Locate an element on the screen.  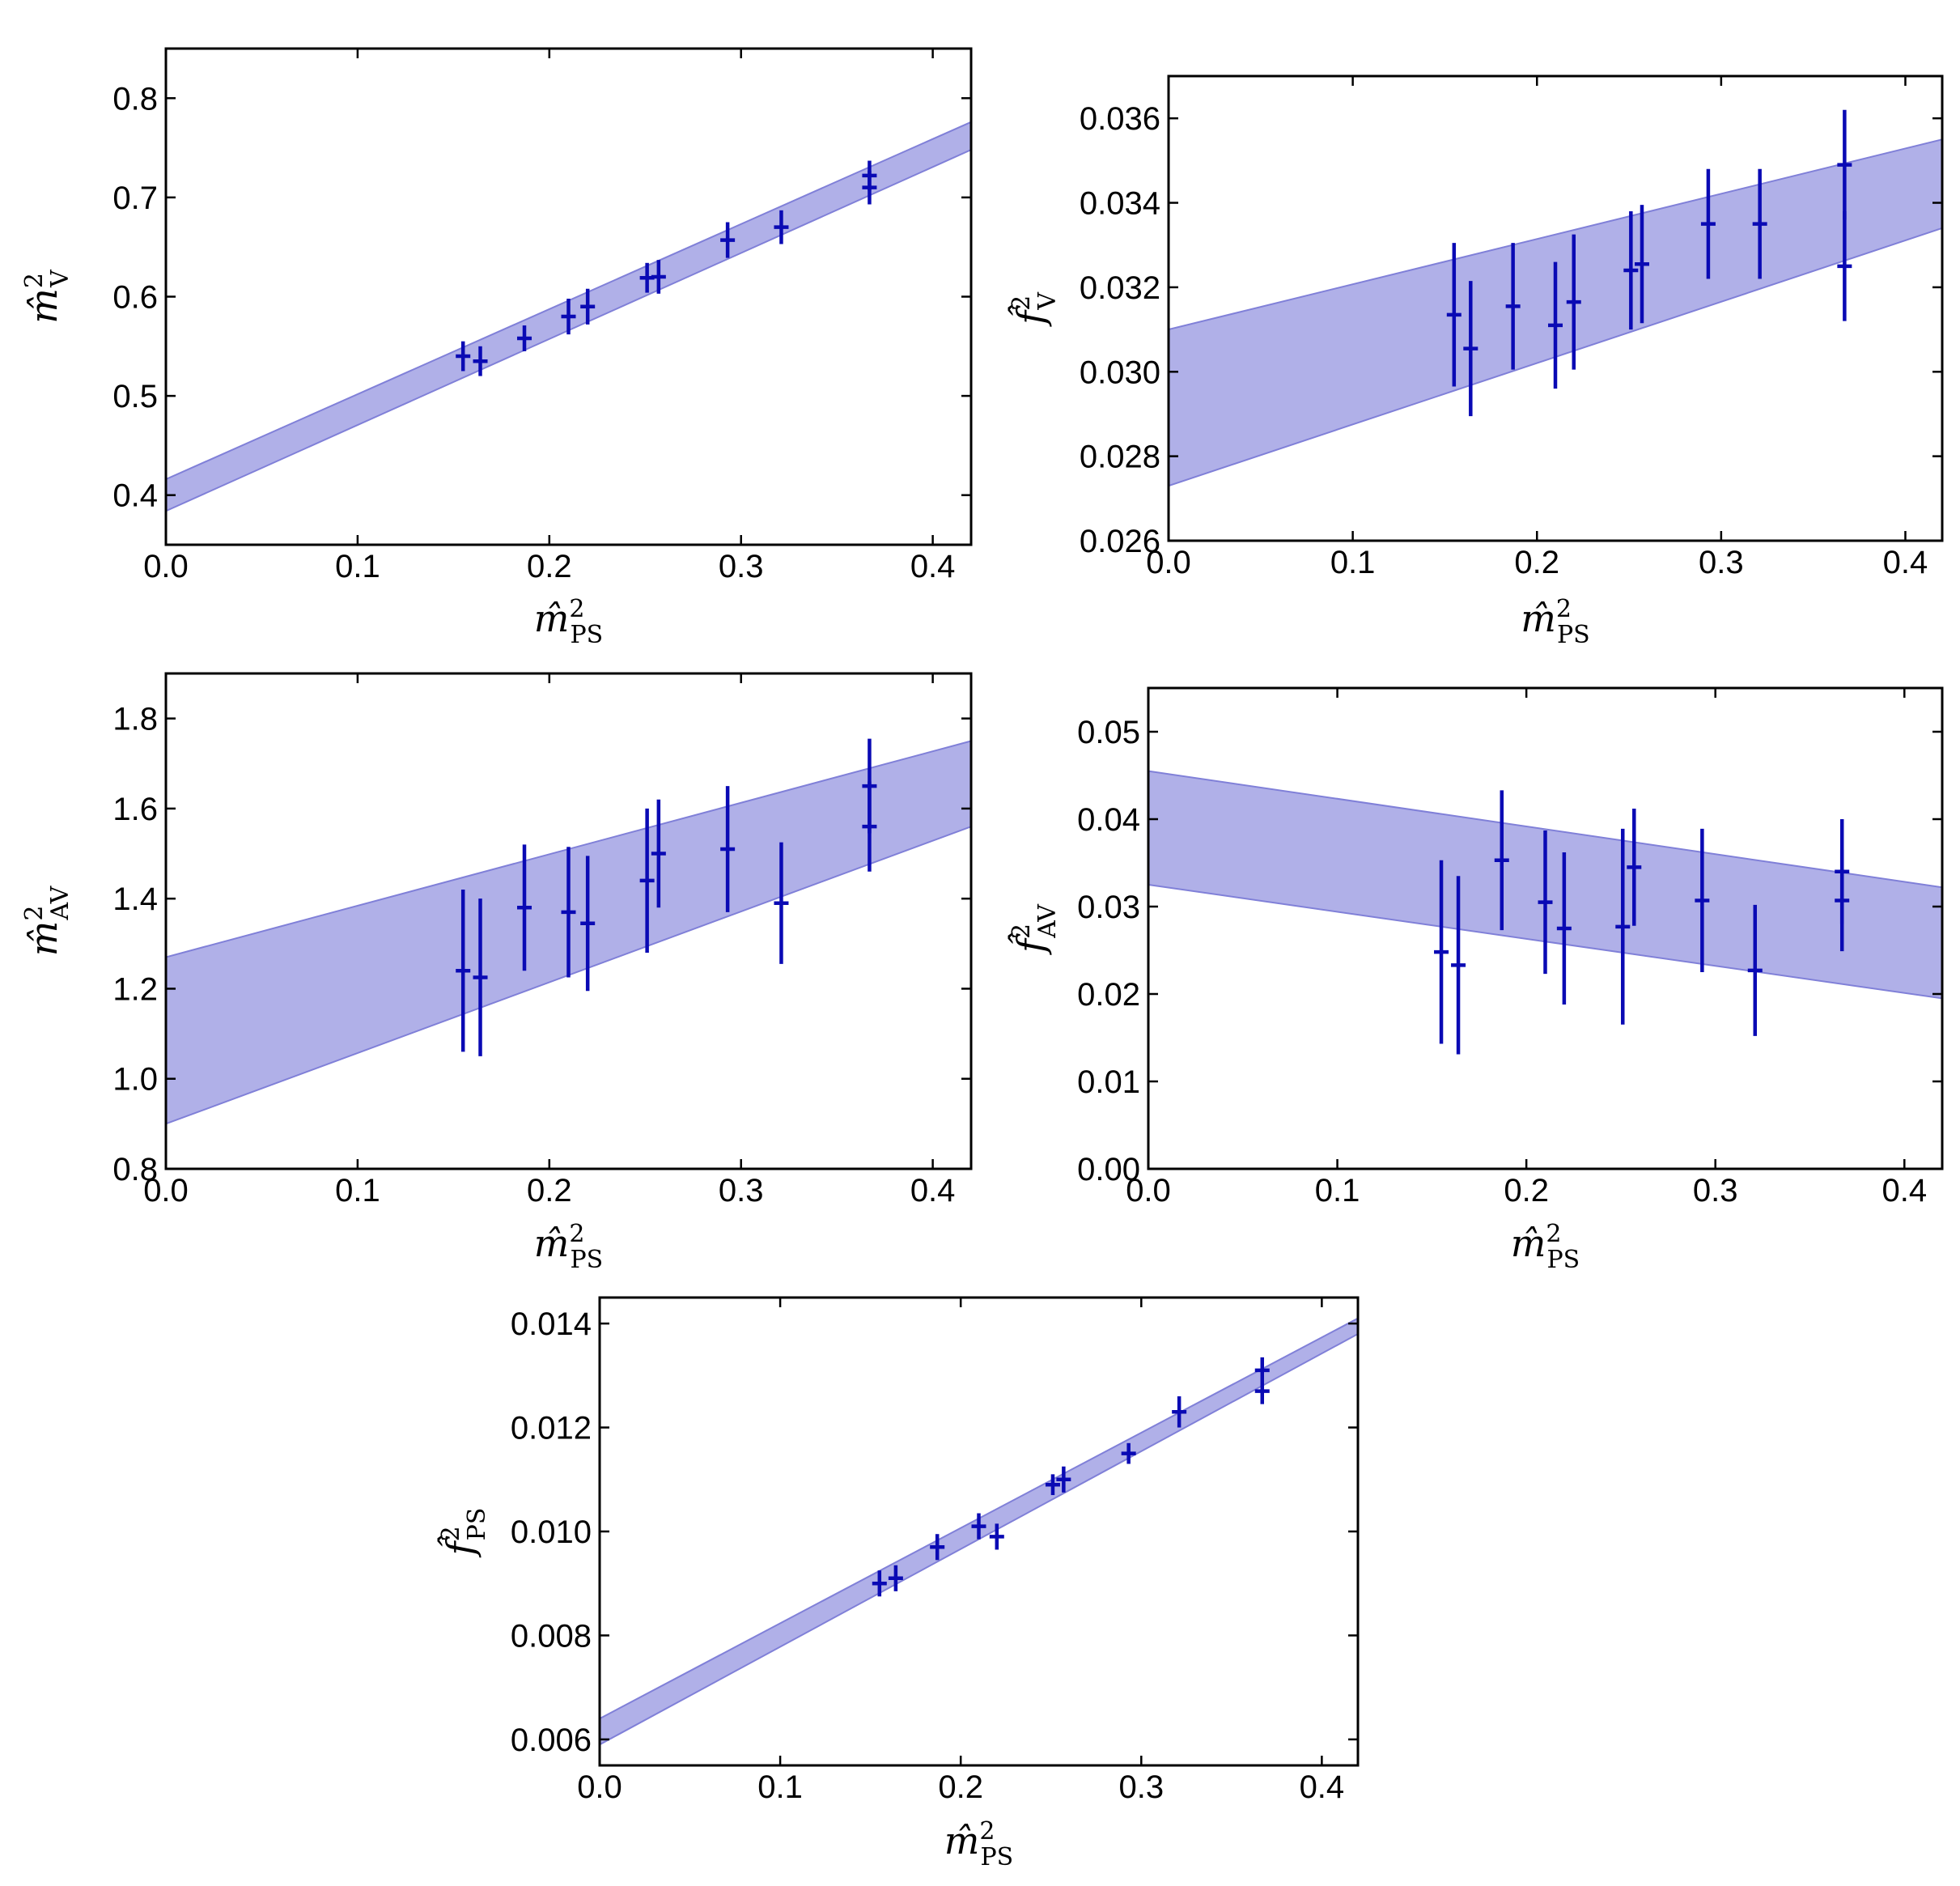
plot-frame-mAV is located at coordinates (569, 921).